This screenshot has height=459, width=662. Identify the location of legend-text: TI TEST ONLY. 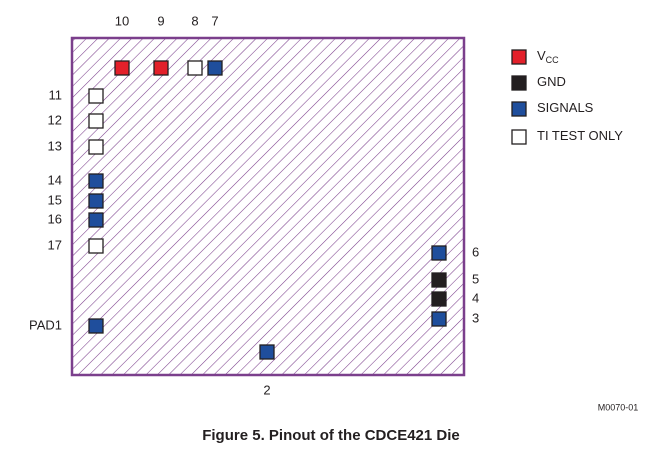
(580, 135).